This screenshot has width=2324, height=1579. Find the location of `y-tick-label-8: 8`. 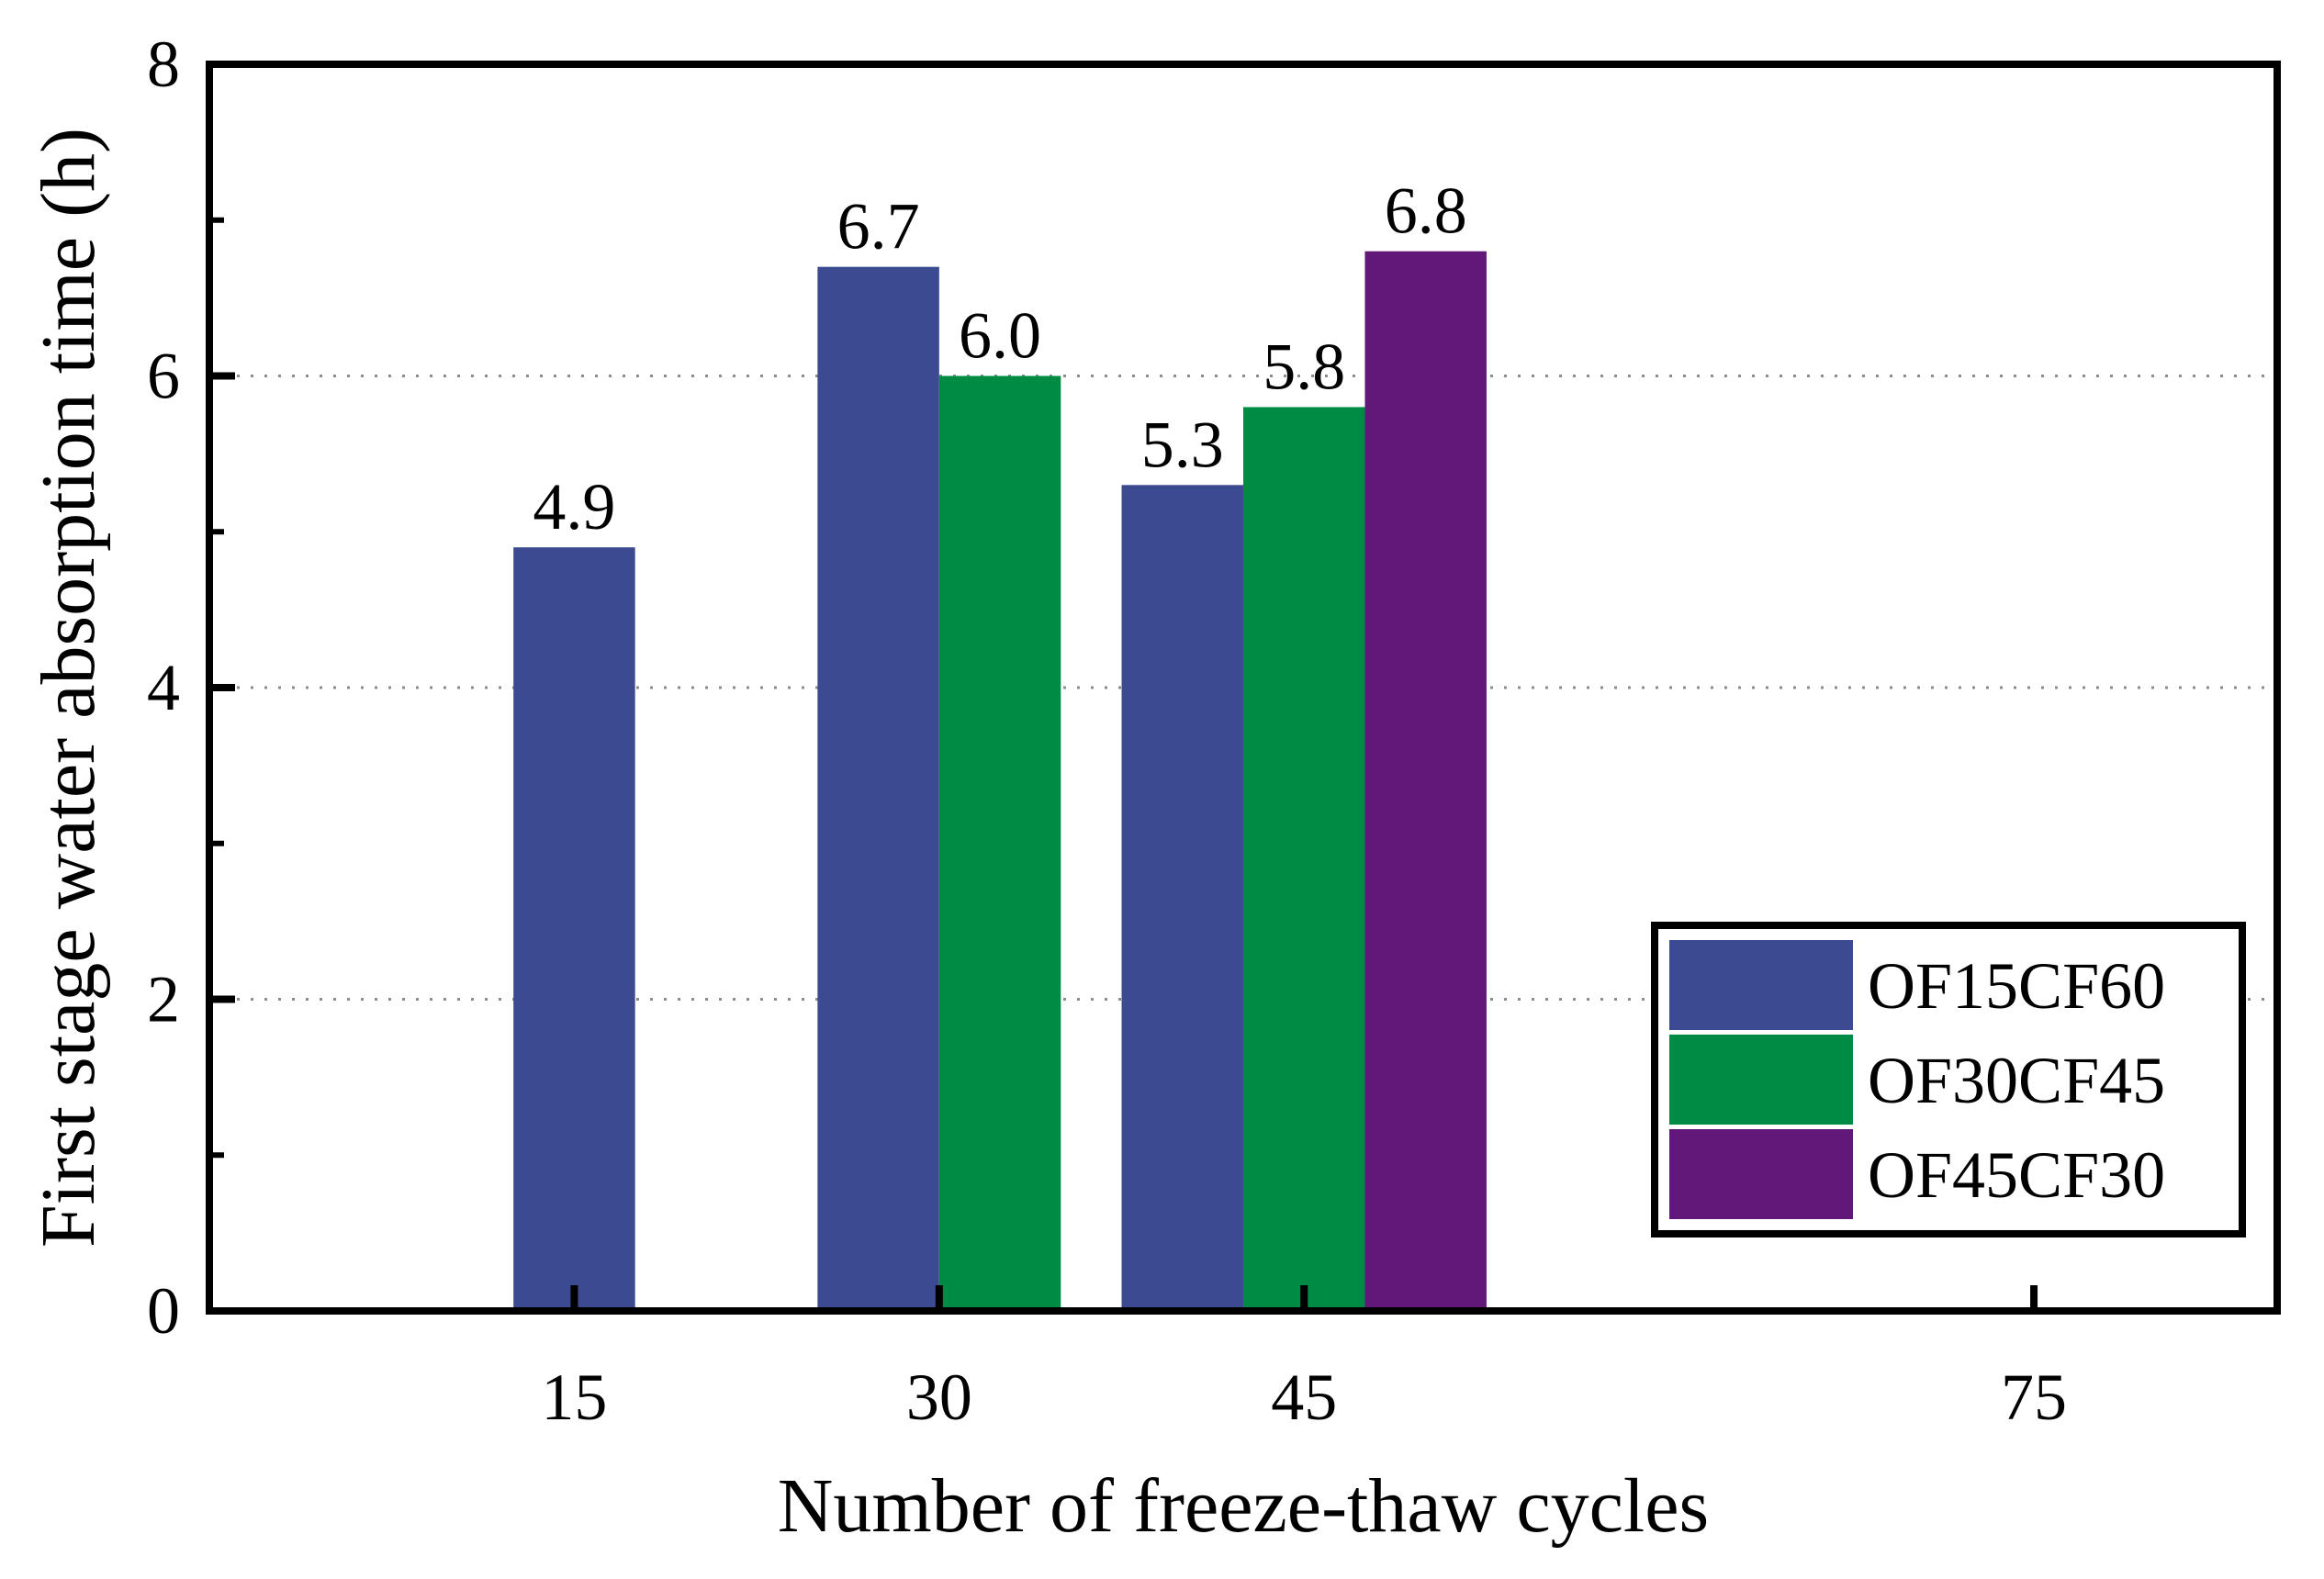

y-tick-label-8: 8 is located at coordinates (164, 64).